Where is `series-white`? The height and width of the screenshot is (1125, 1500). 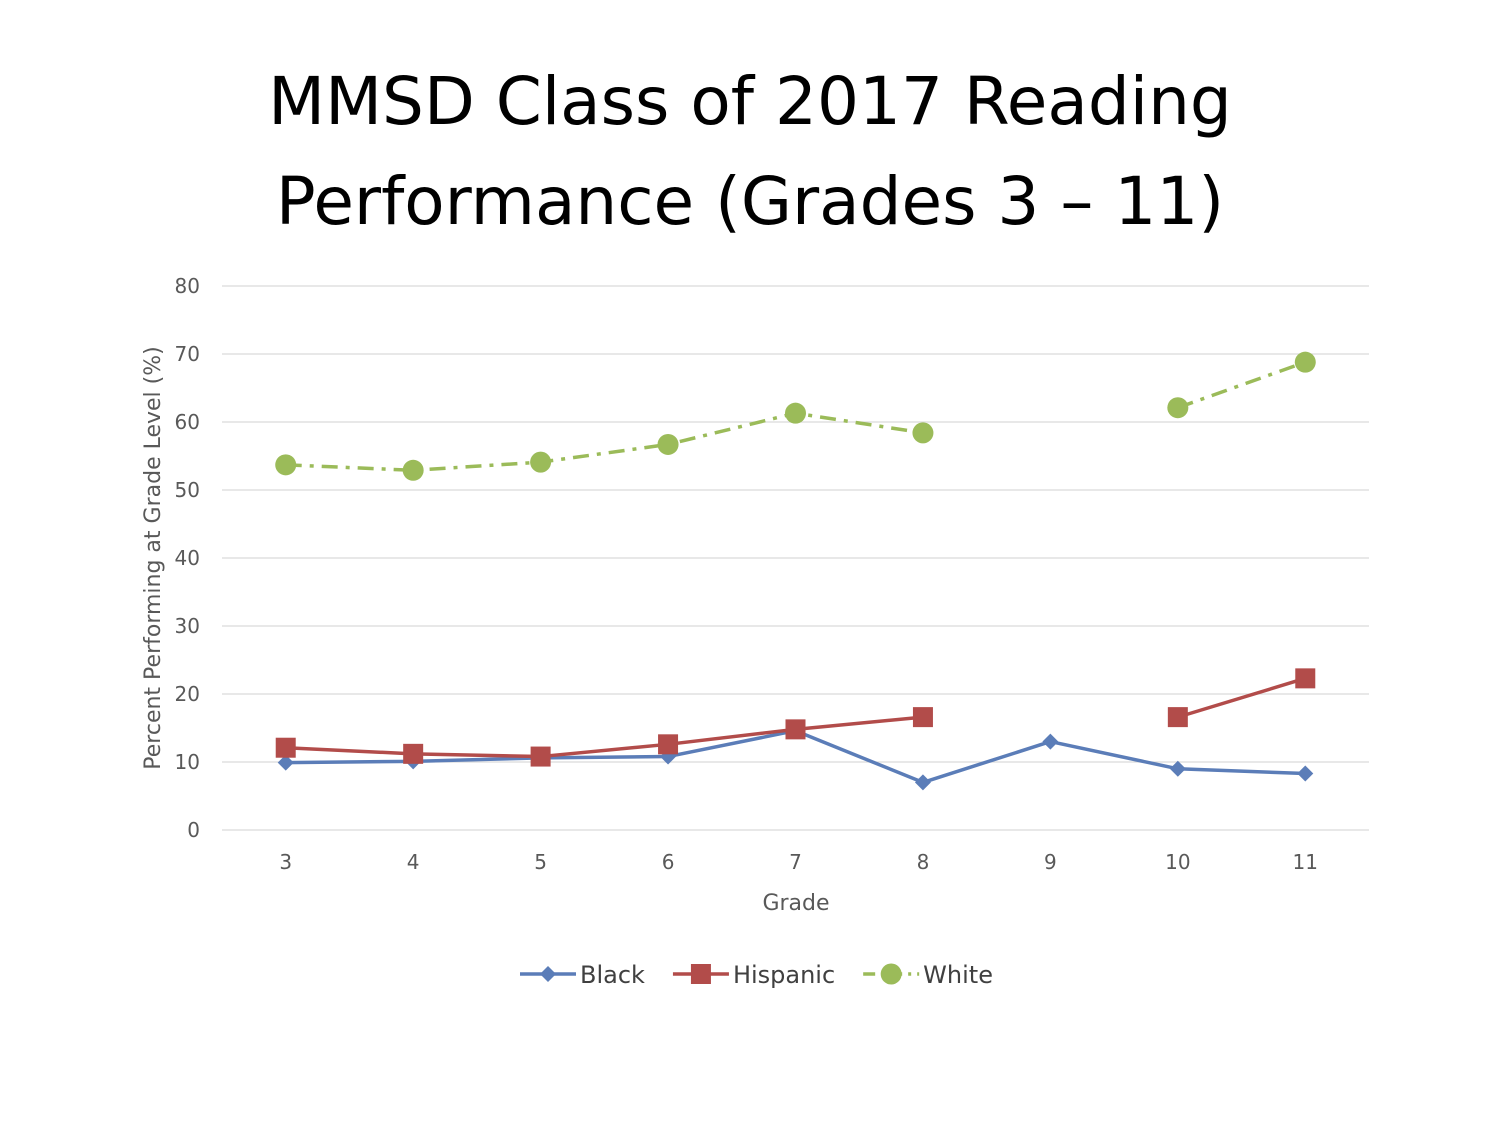 series-white is located at coordinates (795, 416).